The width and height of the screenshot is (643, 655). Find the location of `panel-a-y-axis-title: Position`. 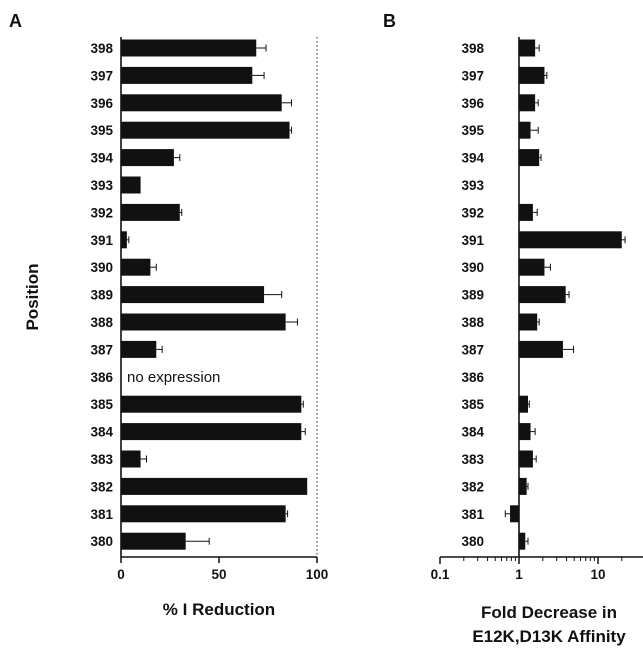

panel-a-y-axis-title: Position is located at coordinates (32, 296).